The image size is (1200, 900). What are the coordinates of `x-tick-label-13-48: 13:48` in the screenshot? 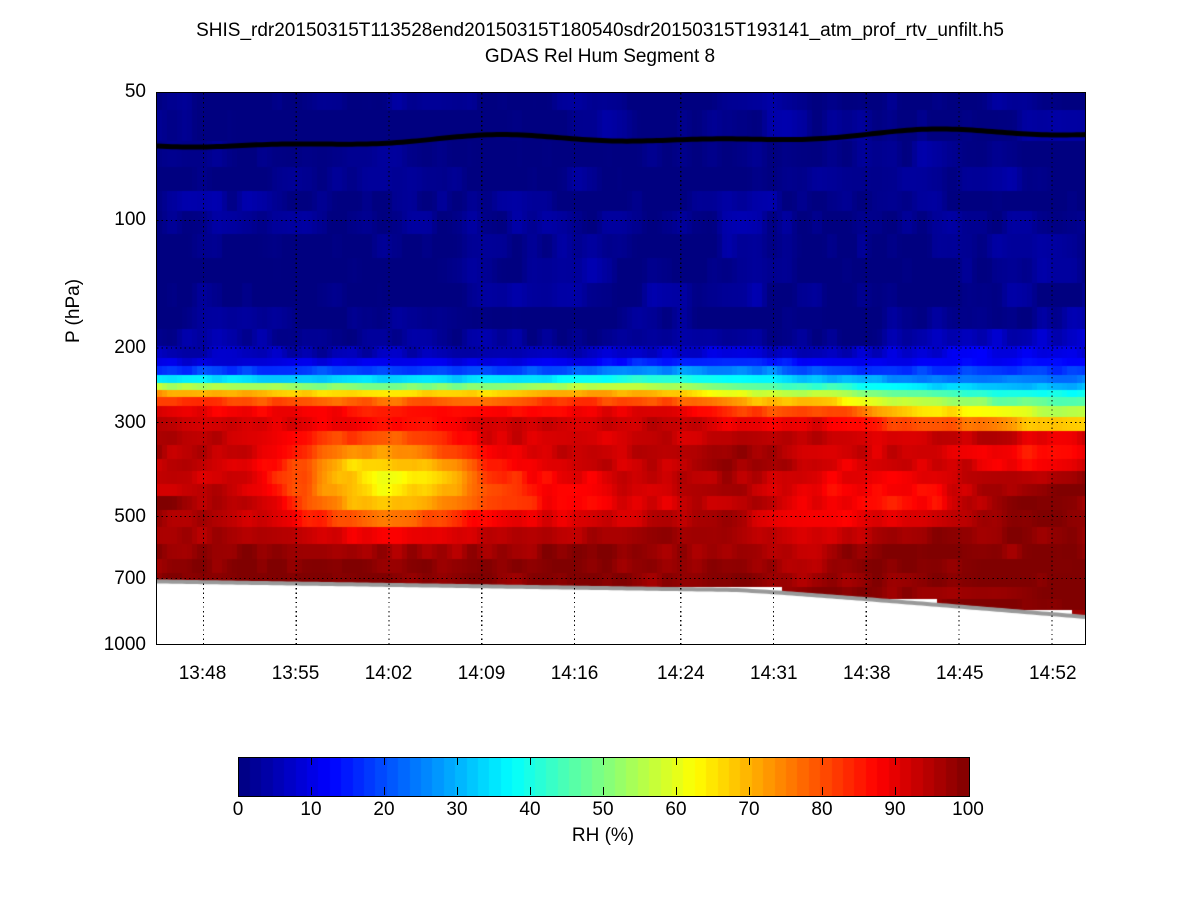 It's located at (202, 673).